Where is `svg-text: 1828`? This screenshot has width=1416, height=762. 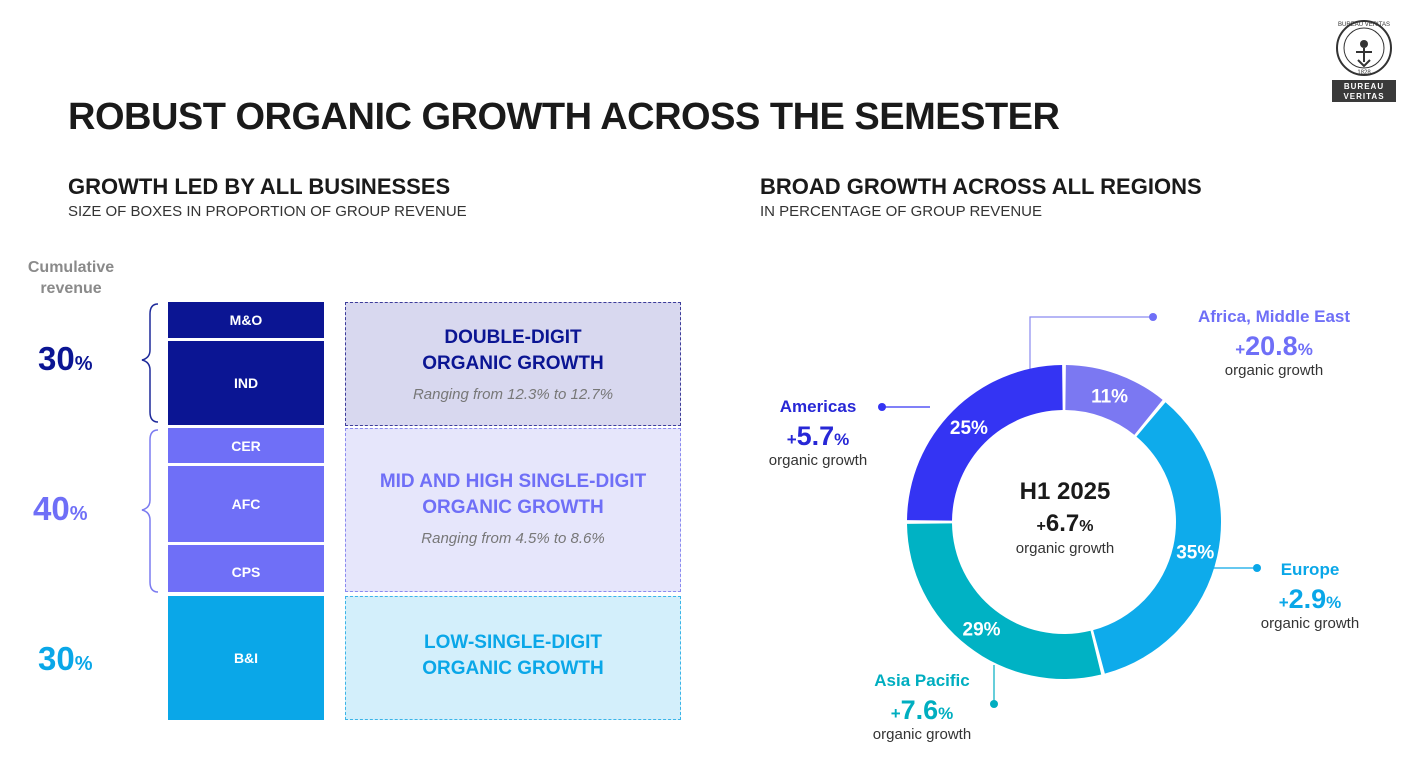
svg-text: 1828 is located at coordinates (1364, 73).